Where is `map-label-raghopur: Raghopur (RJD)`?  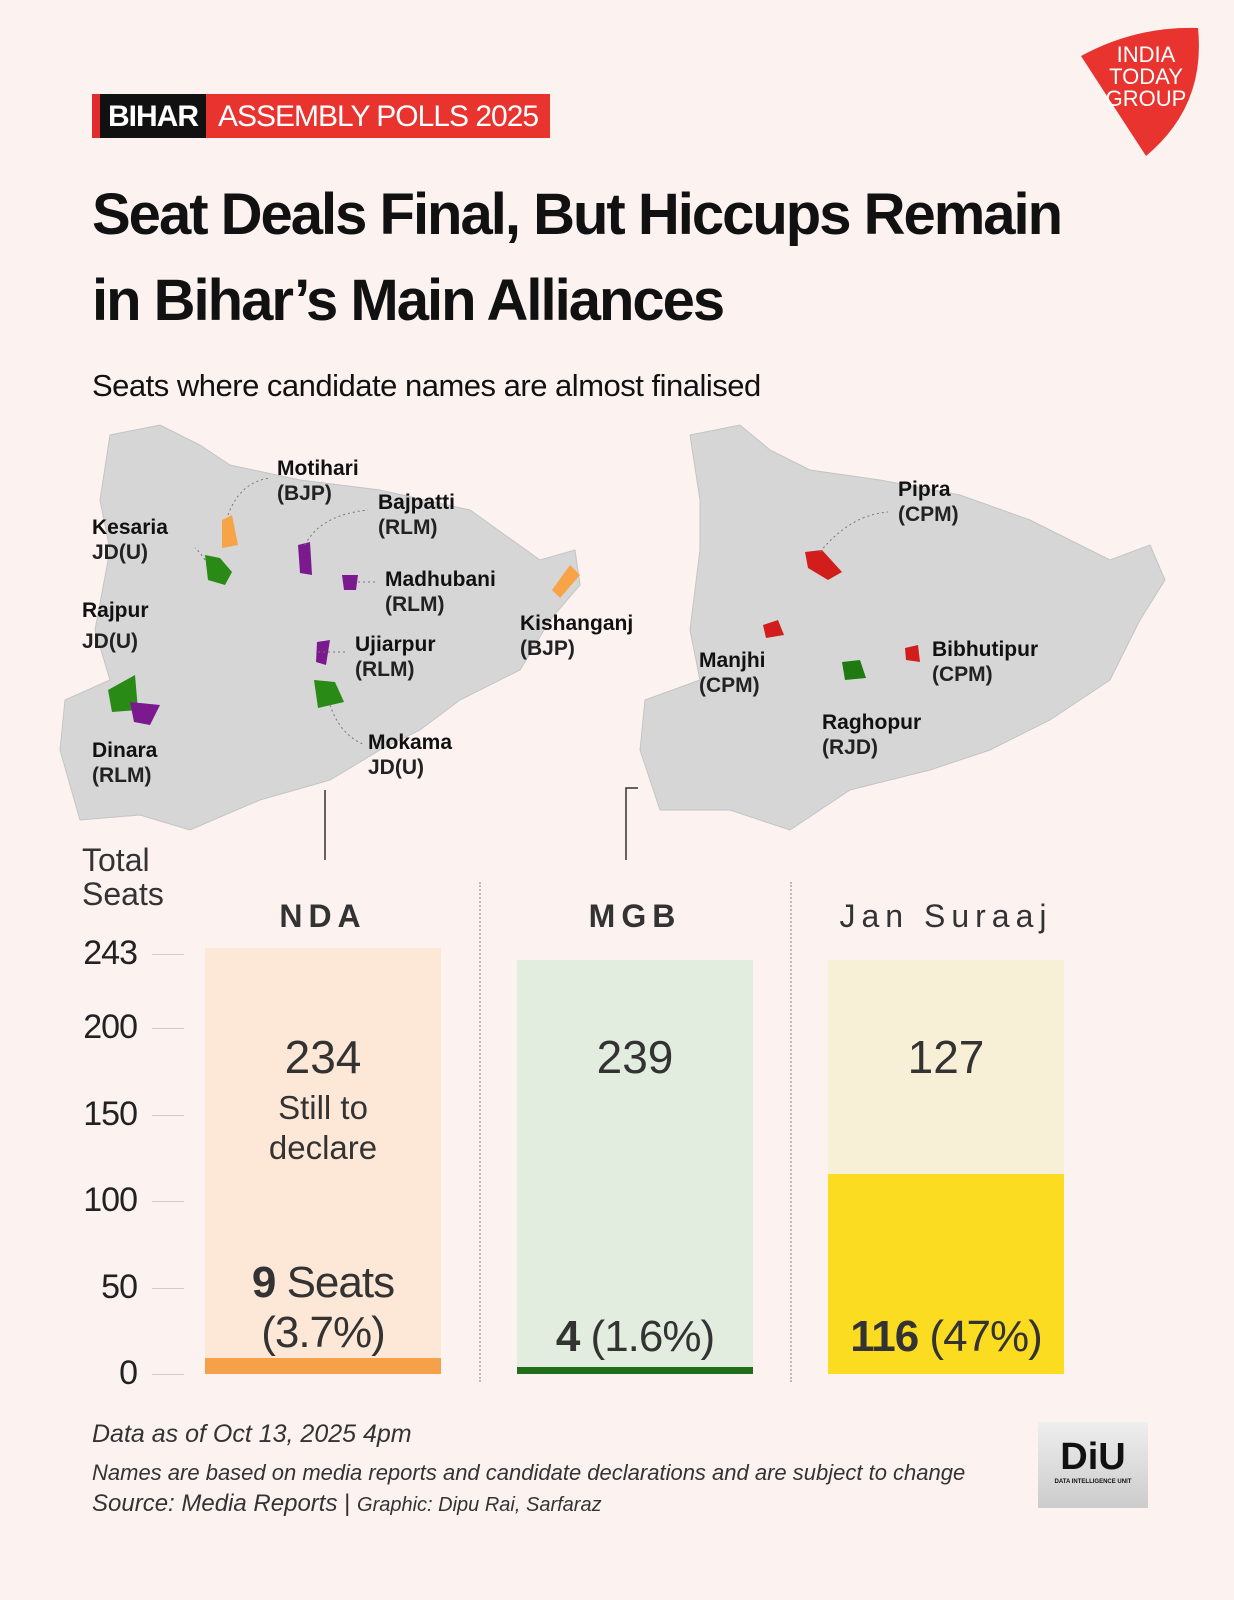 map-label-raghopur: Raghopur (RJD) is located at coordinates (872, 735).